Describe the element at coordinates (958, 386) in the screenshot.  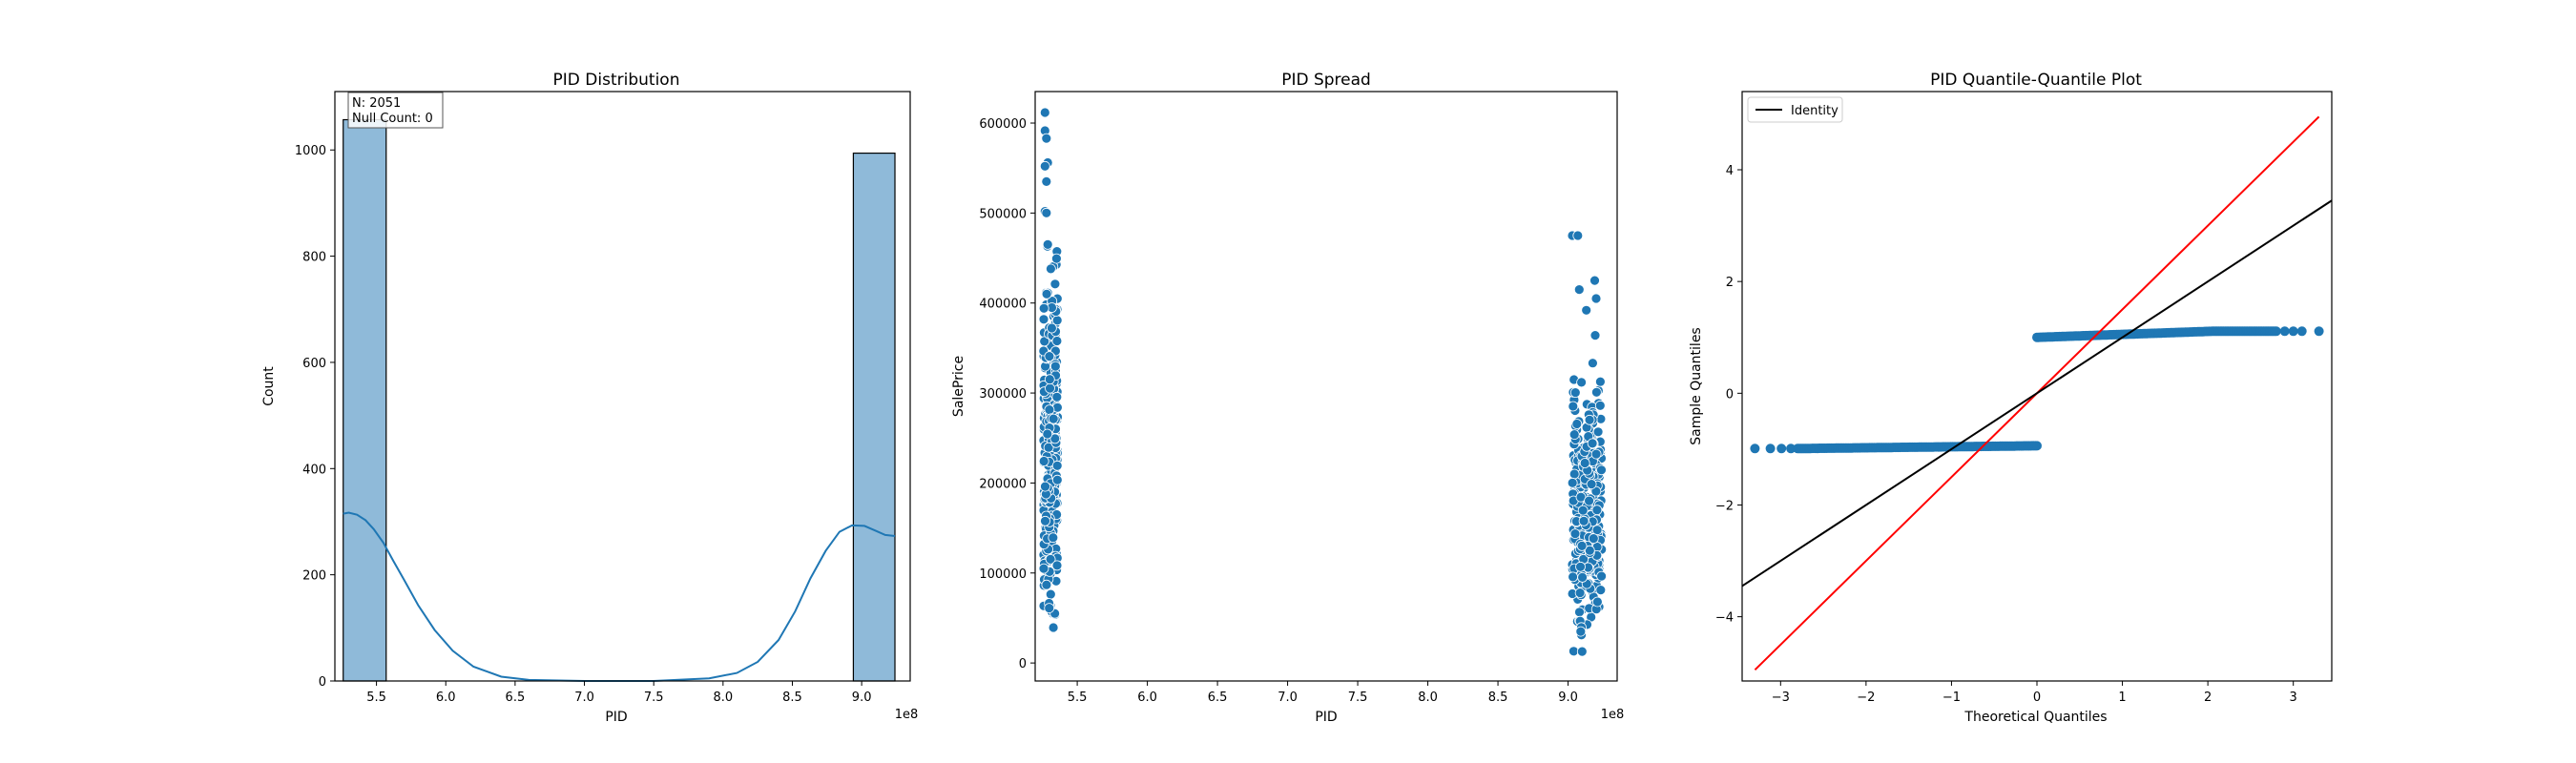
I see `spread-y-label: SalePrice` at that location.